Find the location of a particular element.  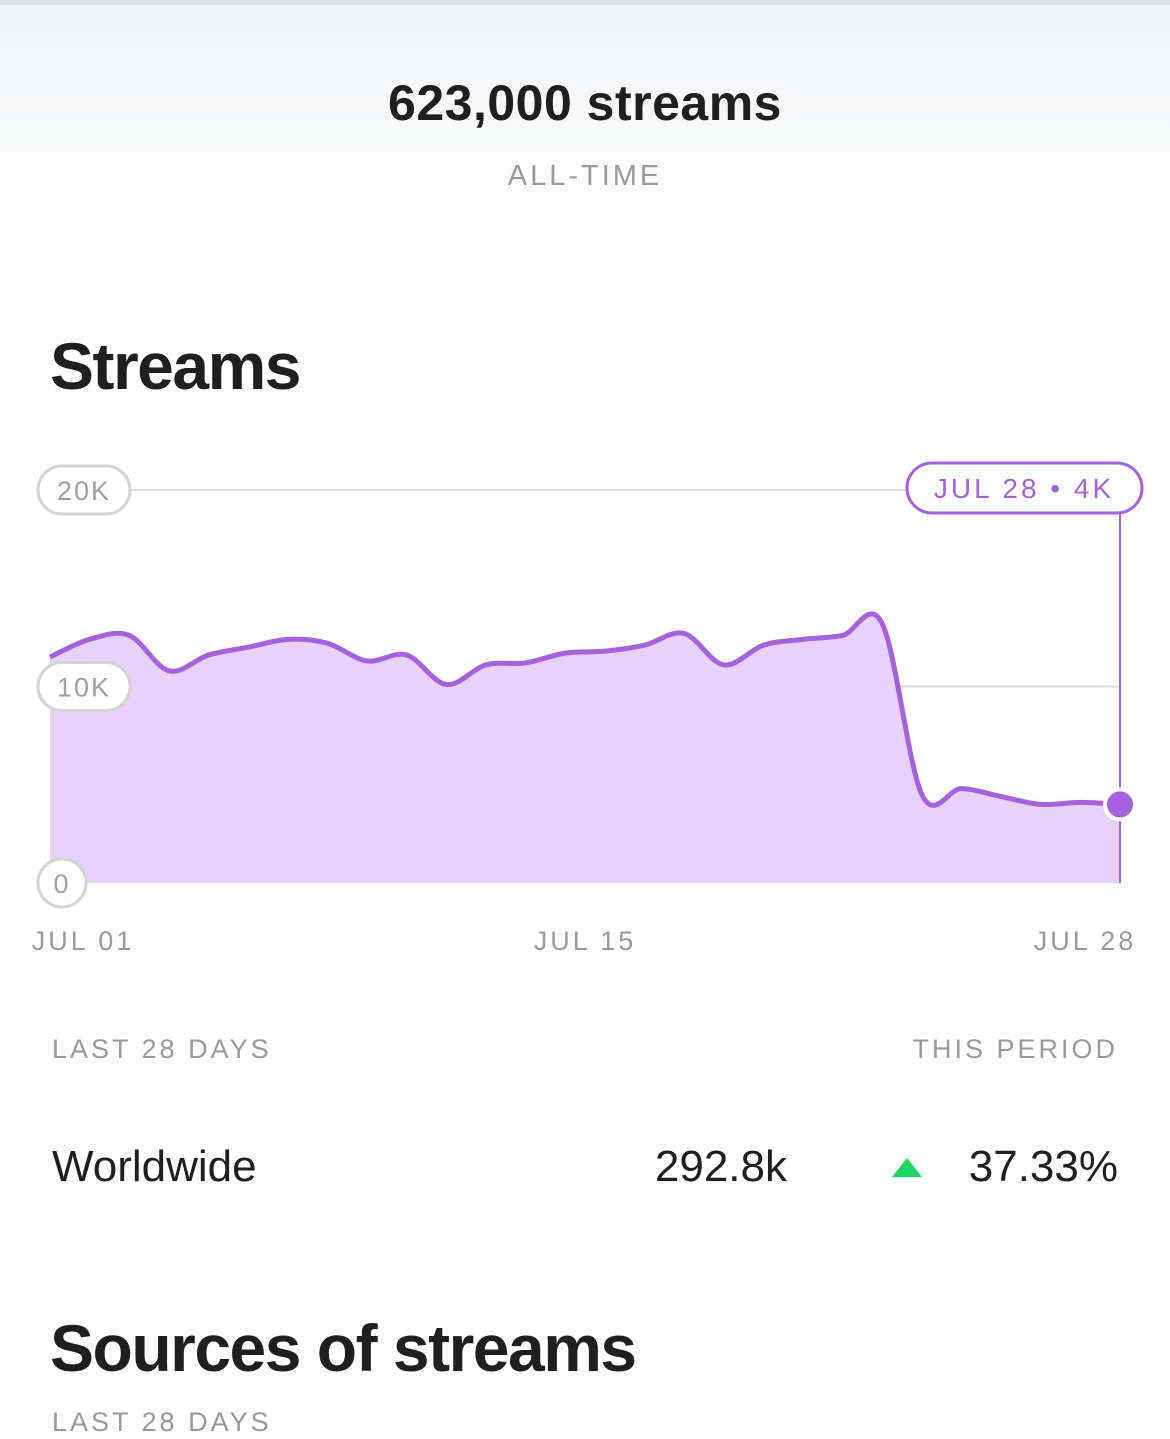

chart-tooltip-label: JUL 28 • 4K is located at coordinates (1024, 488).